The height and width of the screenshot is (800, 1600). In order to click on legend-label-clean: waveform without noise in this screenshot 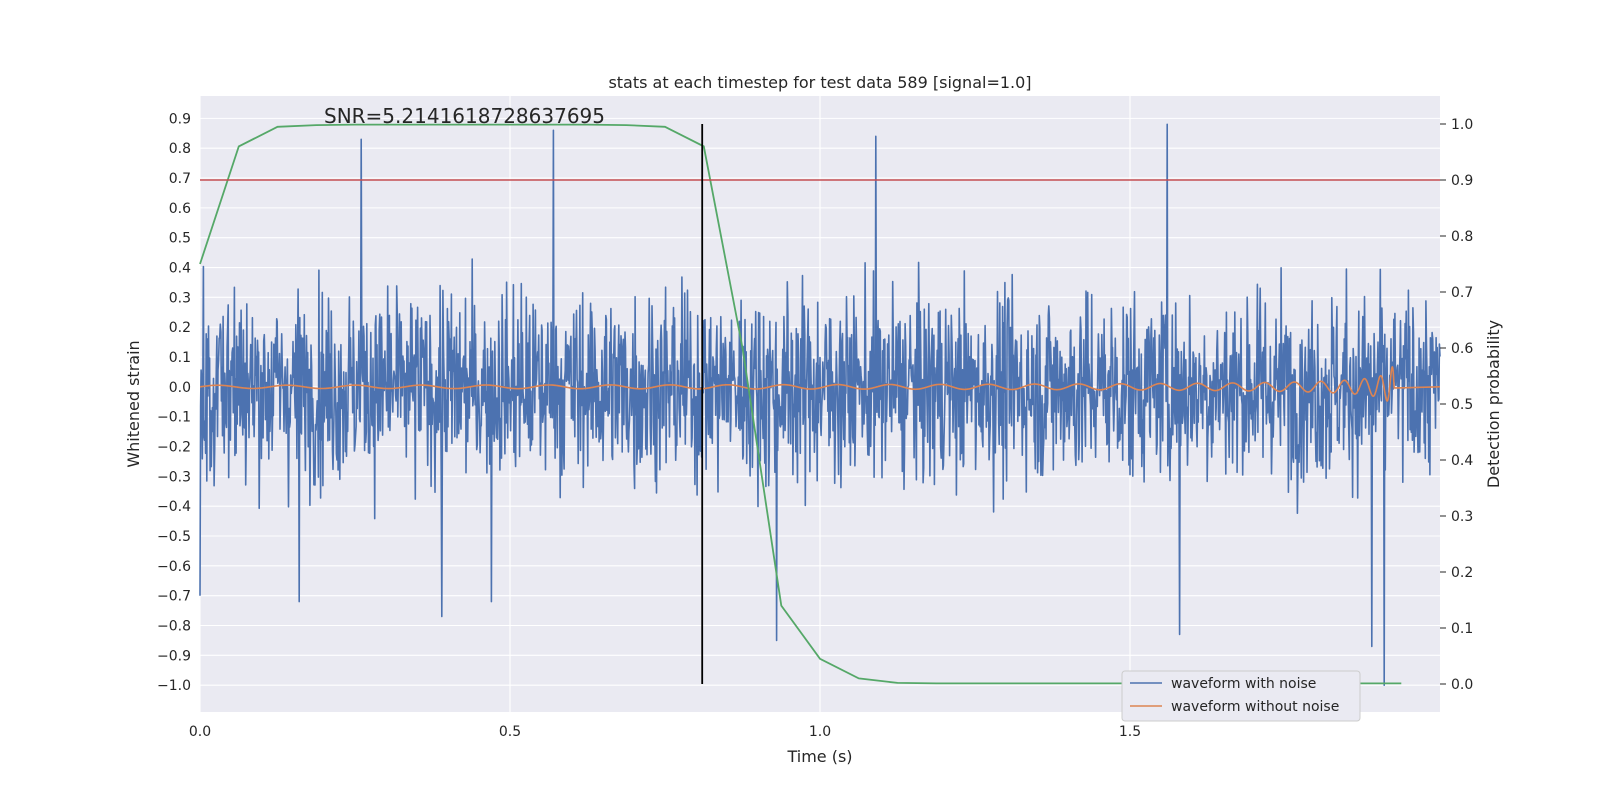, I will do `click(1255, 707)`.